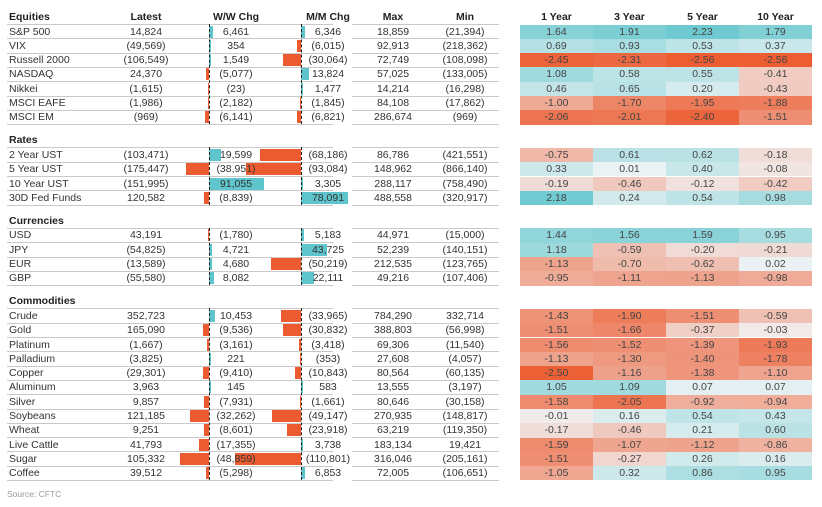  I want to click on latest-value: (55,580), so click(146, 278).